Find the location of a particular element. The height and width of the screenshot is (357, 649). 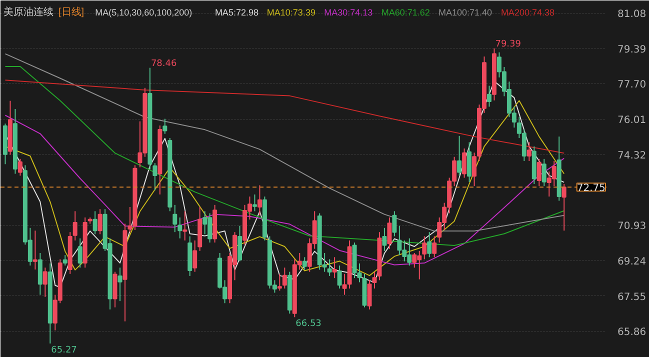

annotation: 78.46 is located at coordinates (163, 63).